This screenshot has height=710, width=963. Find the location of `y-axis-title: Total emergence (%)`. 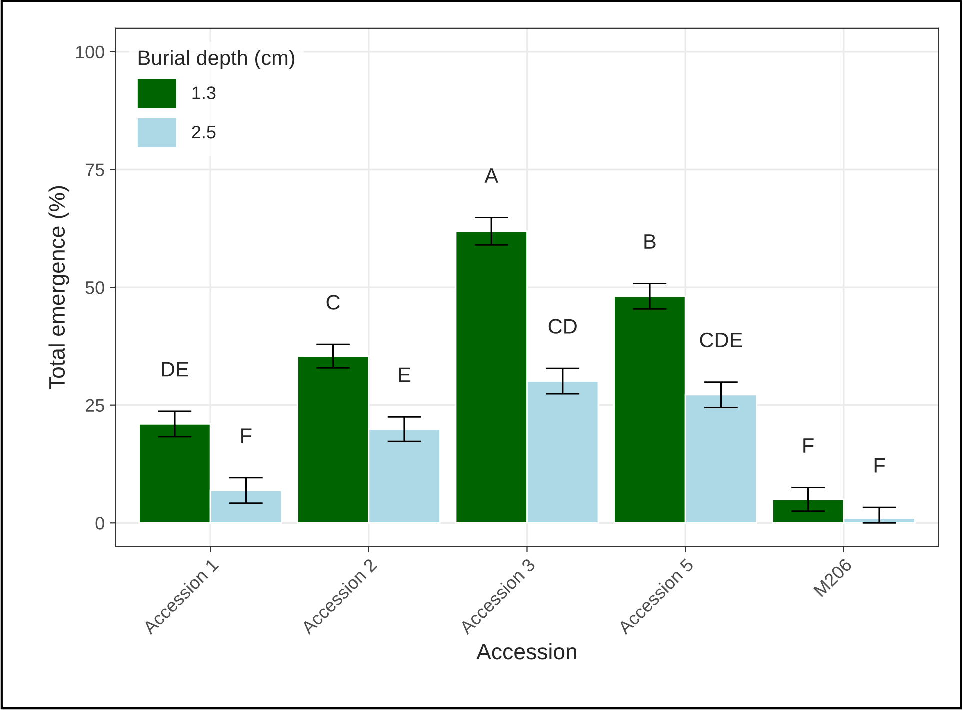

y-axis-title: Total emergence (%) is located at coordinates (59, 288).